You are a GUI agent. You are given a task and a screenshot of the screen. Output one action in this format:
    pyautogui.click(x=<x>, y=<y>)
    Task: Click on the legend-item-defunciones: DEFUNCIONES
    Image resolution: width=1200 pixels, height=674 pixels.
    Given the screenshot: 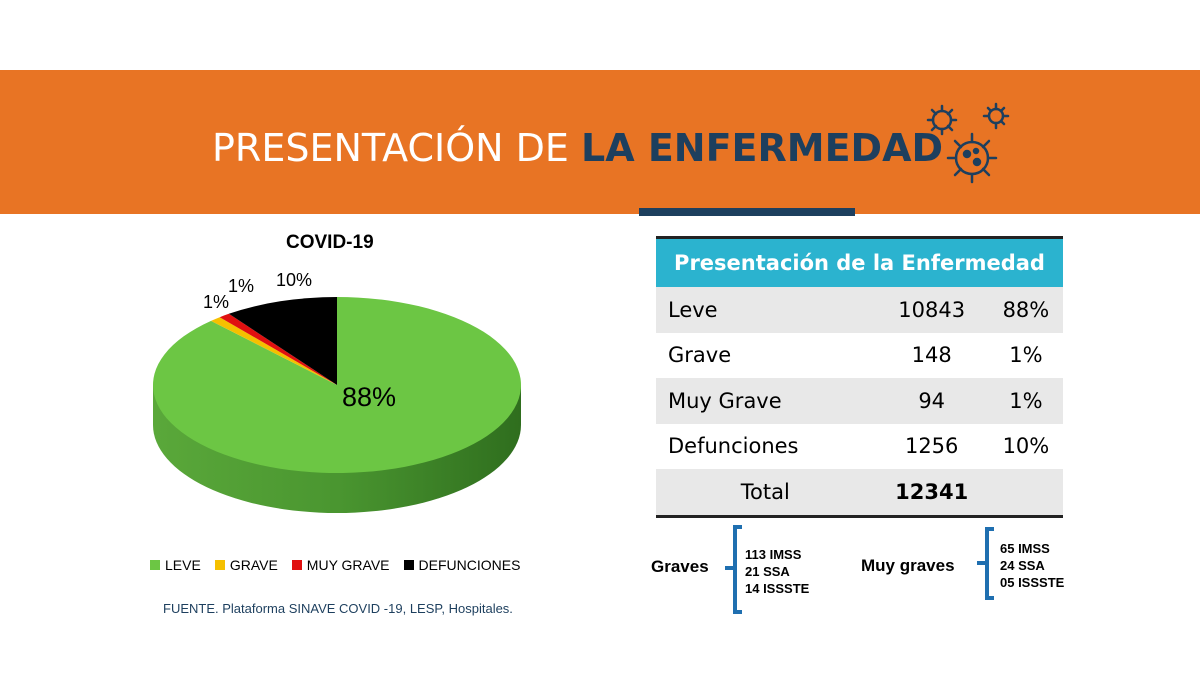 What is the action you would take?
    pyautogui.click(x=461, y=565)
    